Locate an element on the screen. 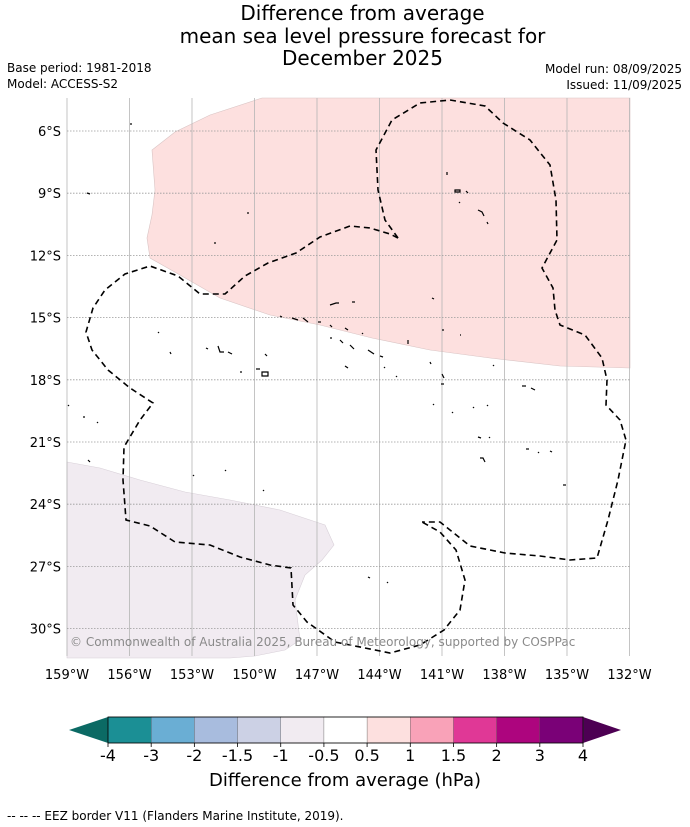  colorbar-tick-label: 4 is located at coordinates (583, 755).